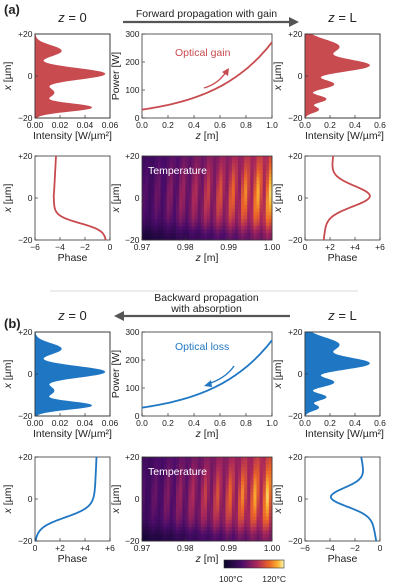  Describe the element at coordinates (137, 118) in the screenshot. I see `panel-a-power-ytick-label: 0` at that location.